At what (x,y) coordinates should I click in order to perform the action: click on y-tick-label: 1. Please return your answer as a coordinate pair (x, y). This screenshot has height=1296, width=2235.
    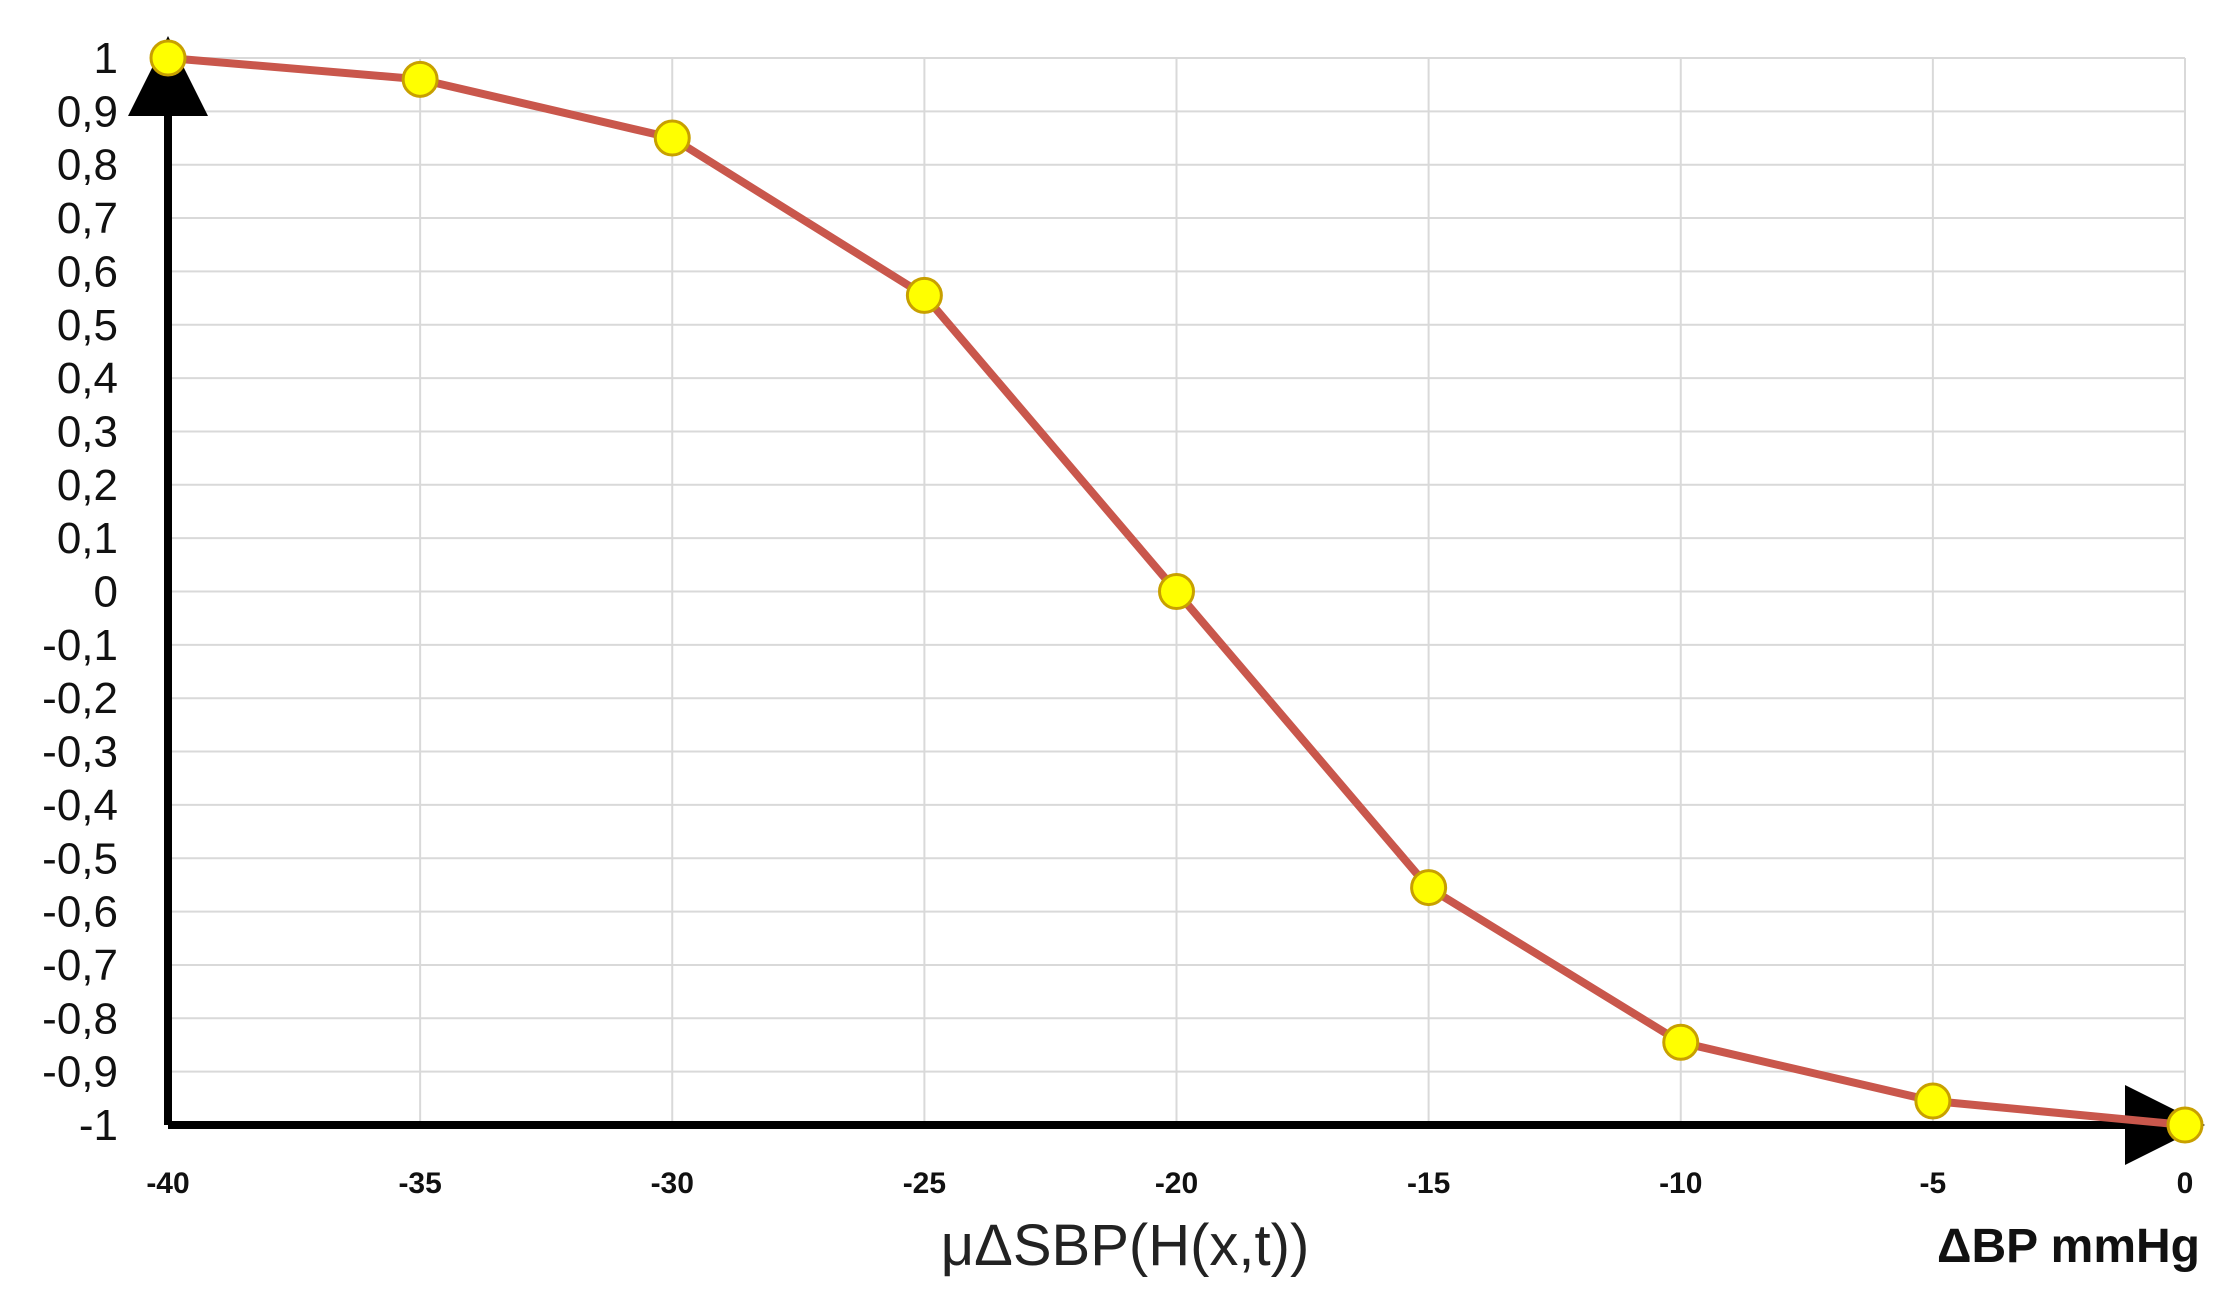
    Looking at the image, I should click on (106, 58).